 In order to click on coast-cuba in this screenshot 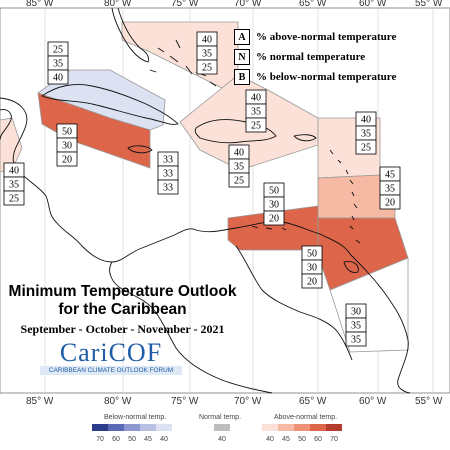, I will do `click(110, 104)`.